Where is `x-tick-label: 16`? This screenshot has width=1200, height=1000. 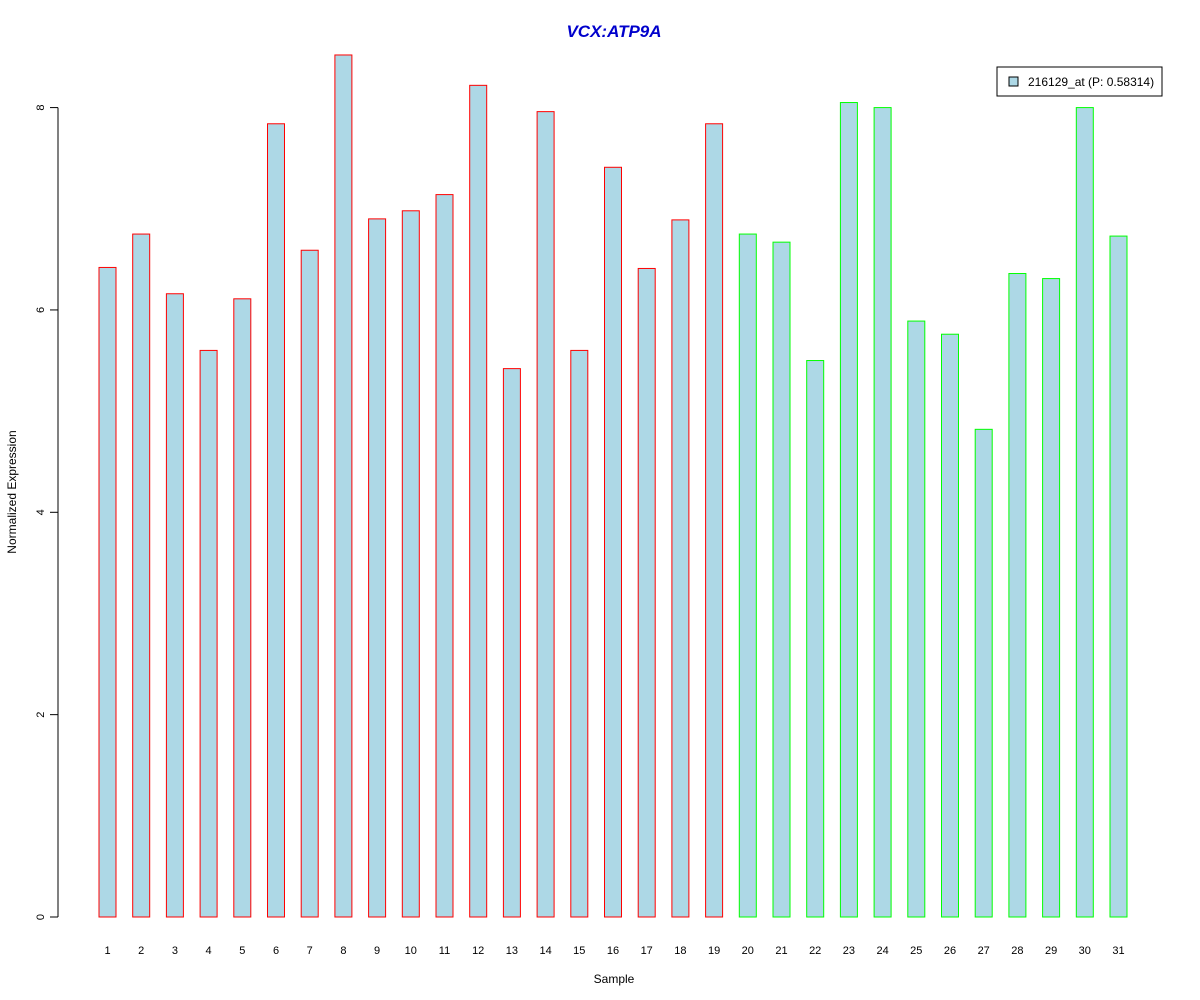 x-tick-label: 16 is located at coordinates (613, 951).